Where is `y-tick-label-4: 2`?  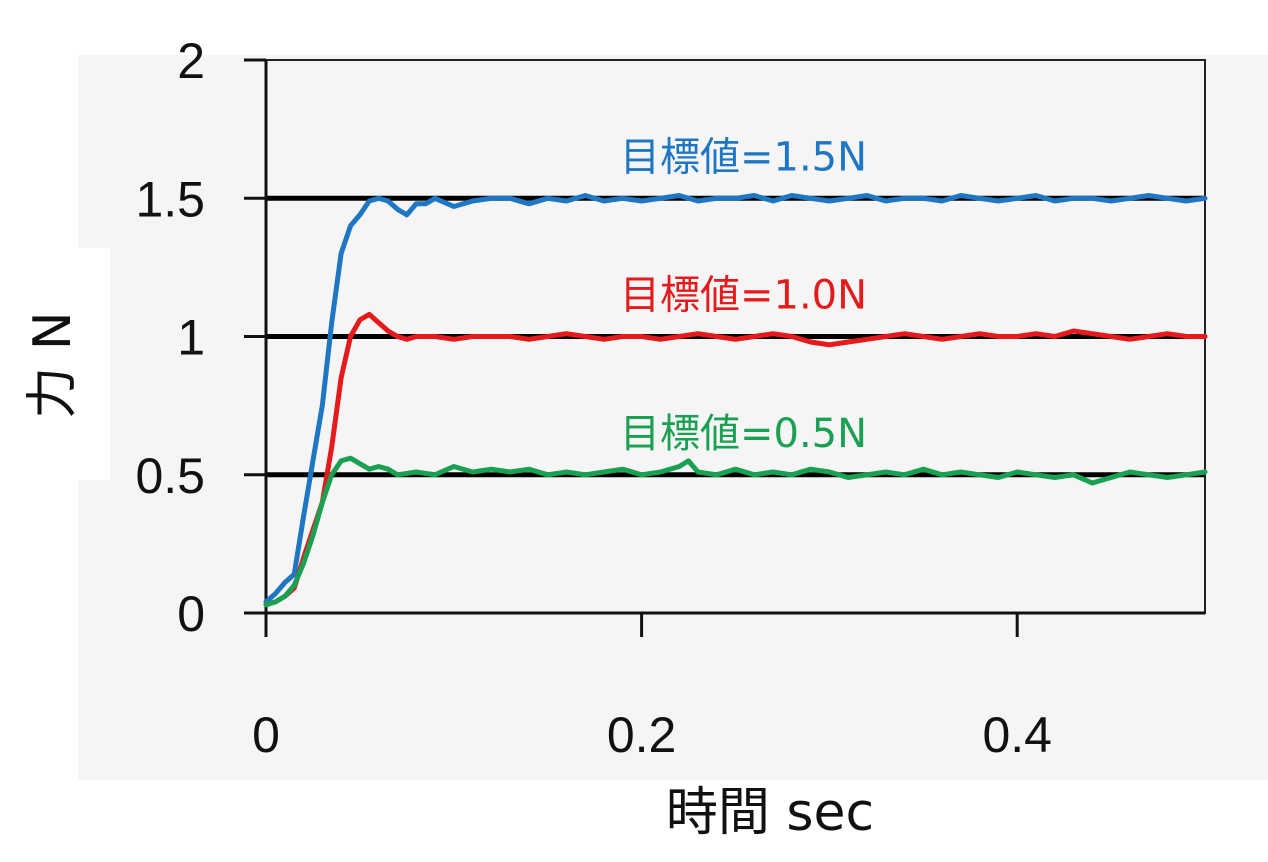
y-tick-label-4: 2 is located at coordinates (191, 61).